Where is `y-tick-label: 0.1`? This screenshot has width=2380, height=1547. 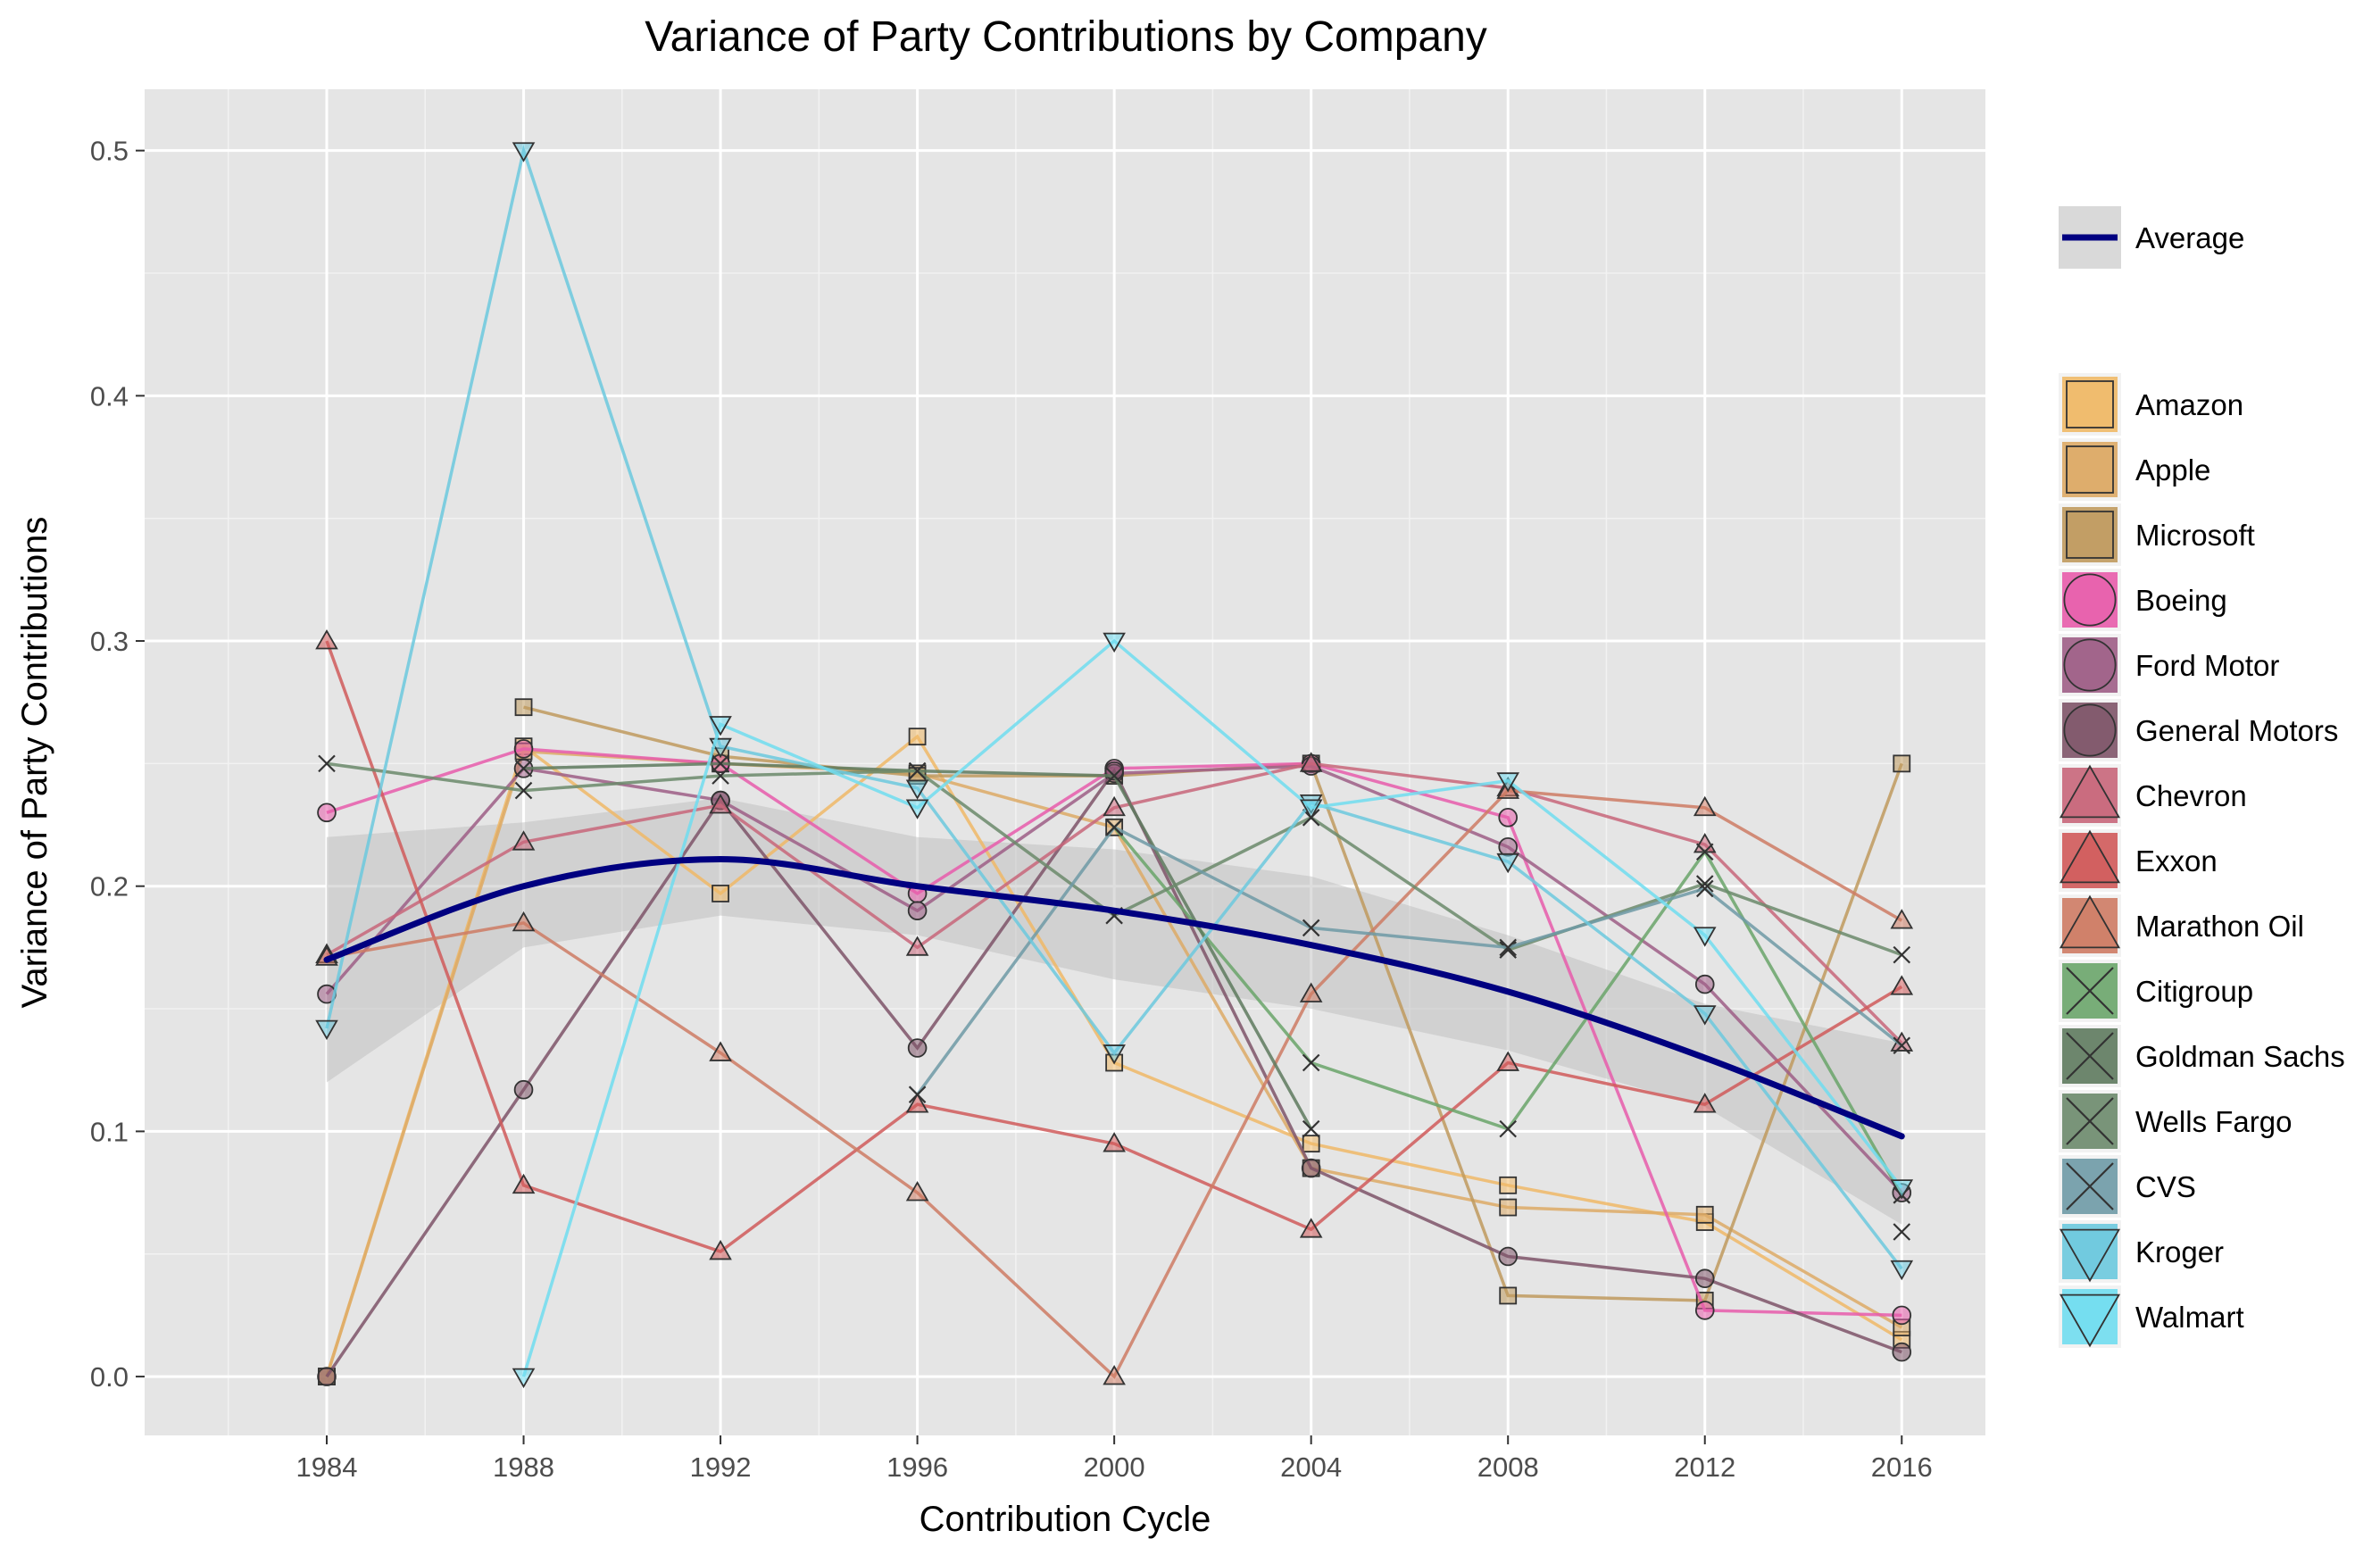 y-tick-label: 0.1 is located at coordinates (109, 1131).